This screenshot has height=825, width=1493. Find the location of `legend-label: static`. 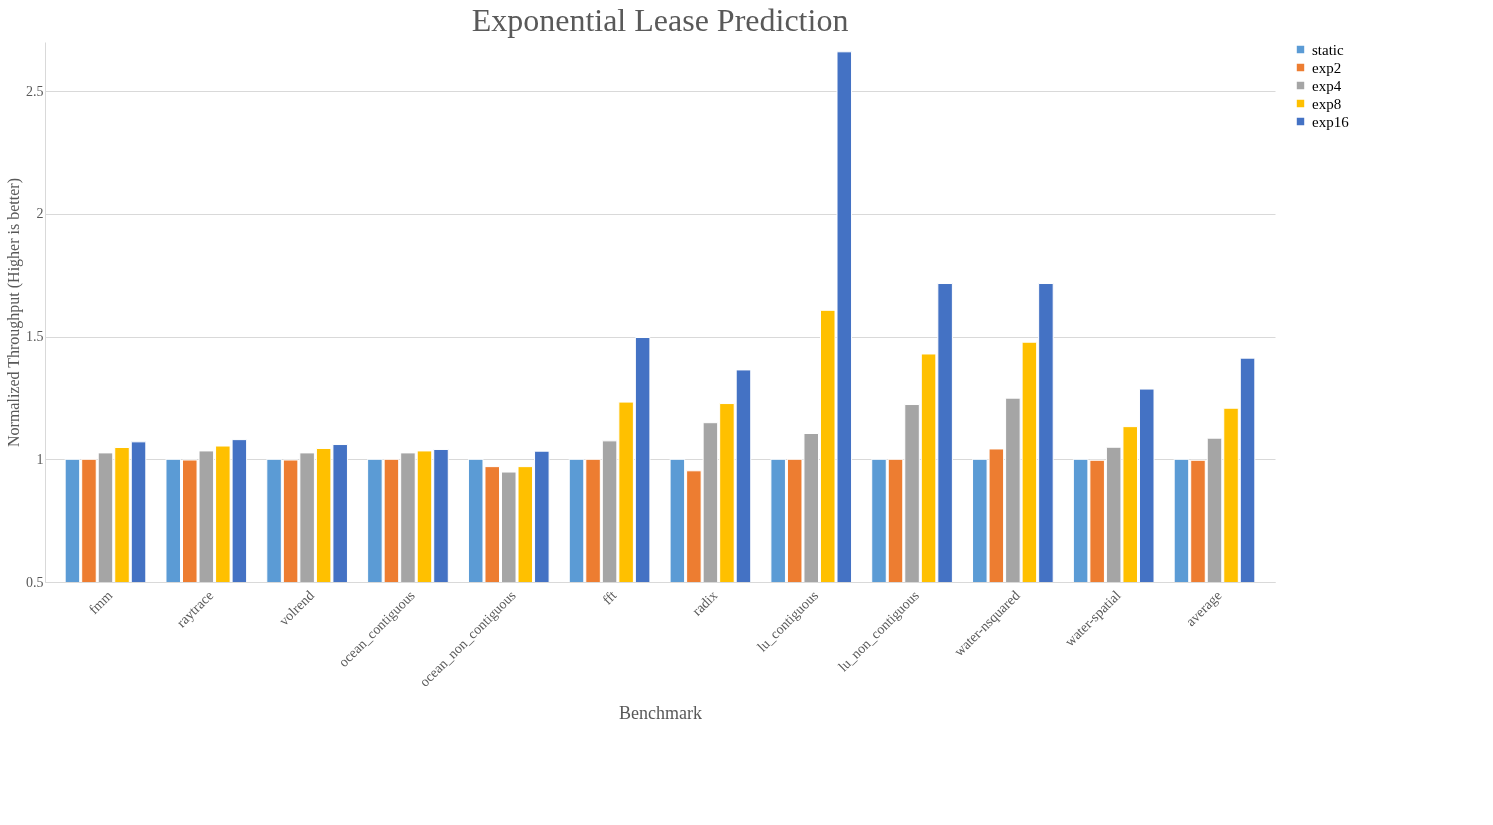

legend-label: static is located at coordinates (1328, 49).